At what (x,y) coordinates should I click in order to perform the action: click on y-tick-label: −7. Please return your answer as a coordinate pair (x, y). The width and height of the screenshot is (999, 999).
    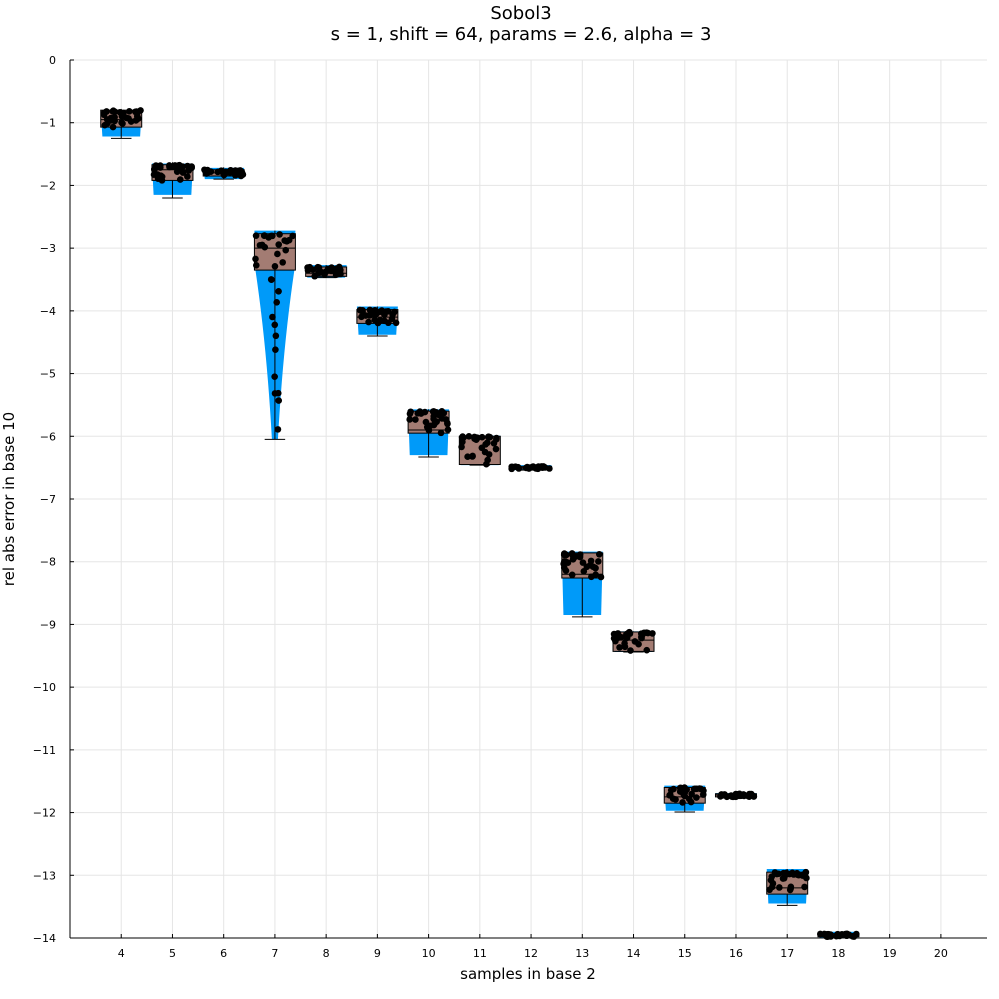
    Looking at the image, I should click on (48, 499).